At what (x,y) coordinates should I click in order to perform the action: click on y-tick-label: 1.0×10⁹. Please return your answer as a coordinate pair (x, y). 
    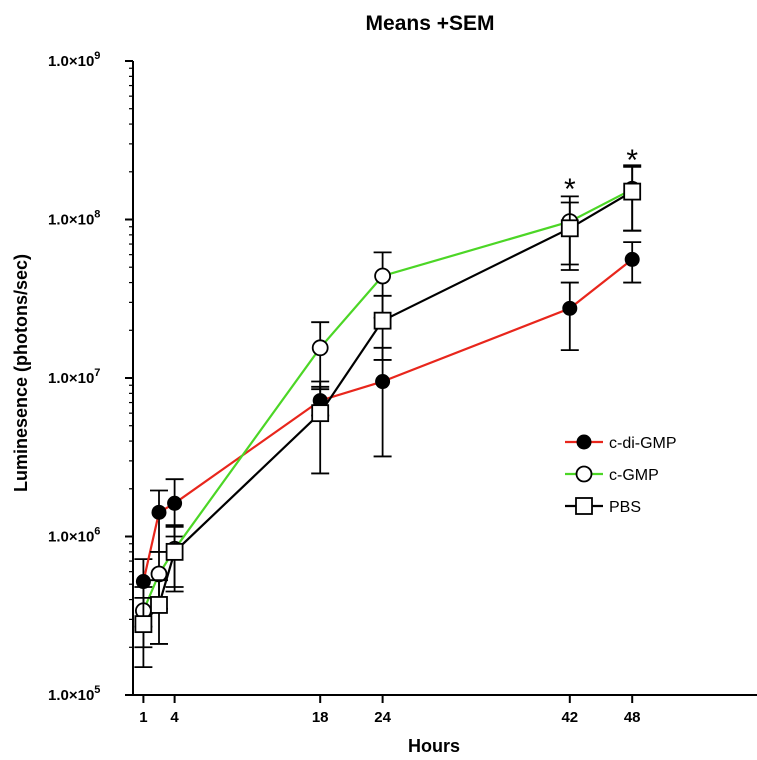
    Looking at the image, I should click on (74, 60).